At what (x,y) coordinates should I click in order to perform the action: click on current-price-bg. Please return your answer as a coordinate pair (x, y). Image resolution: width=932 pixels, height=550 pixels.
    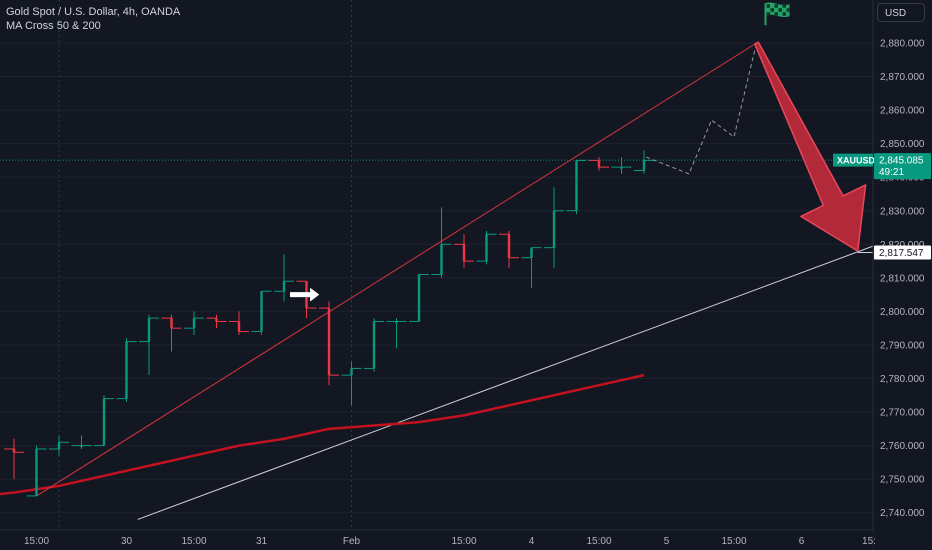
    Looking at the image, I should click on (902, 166).